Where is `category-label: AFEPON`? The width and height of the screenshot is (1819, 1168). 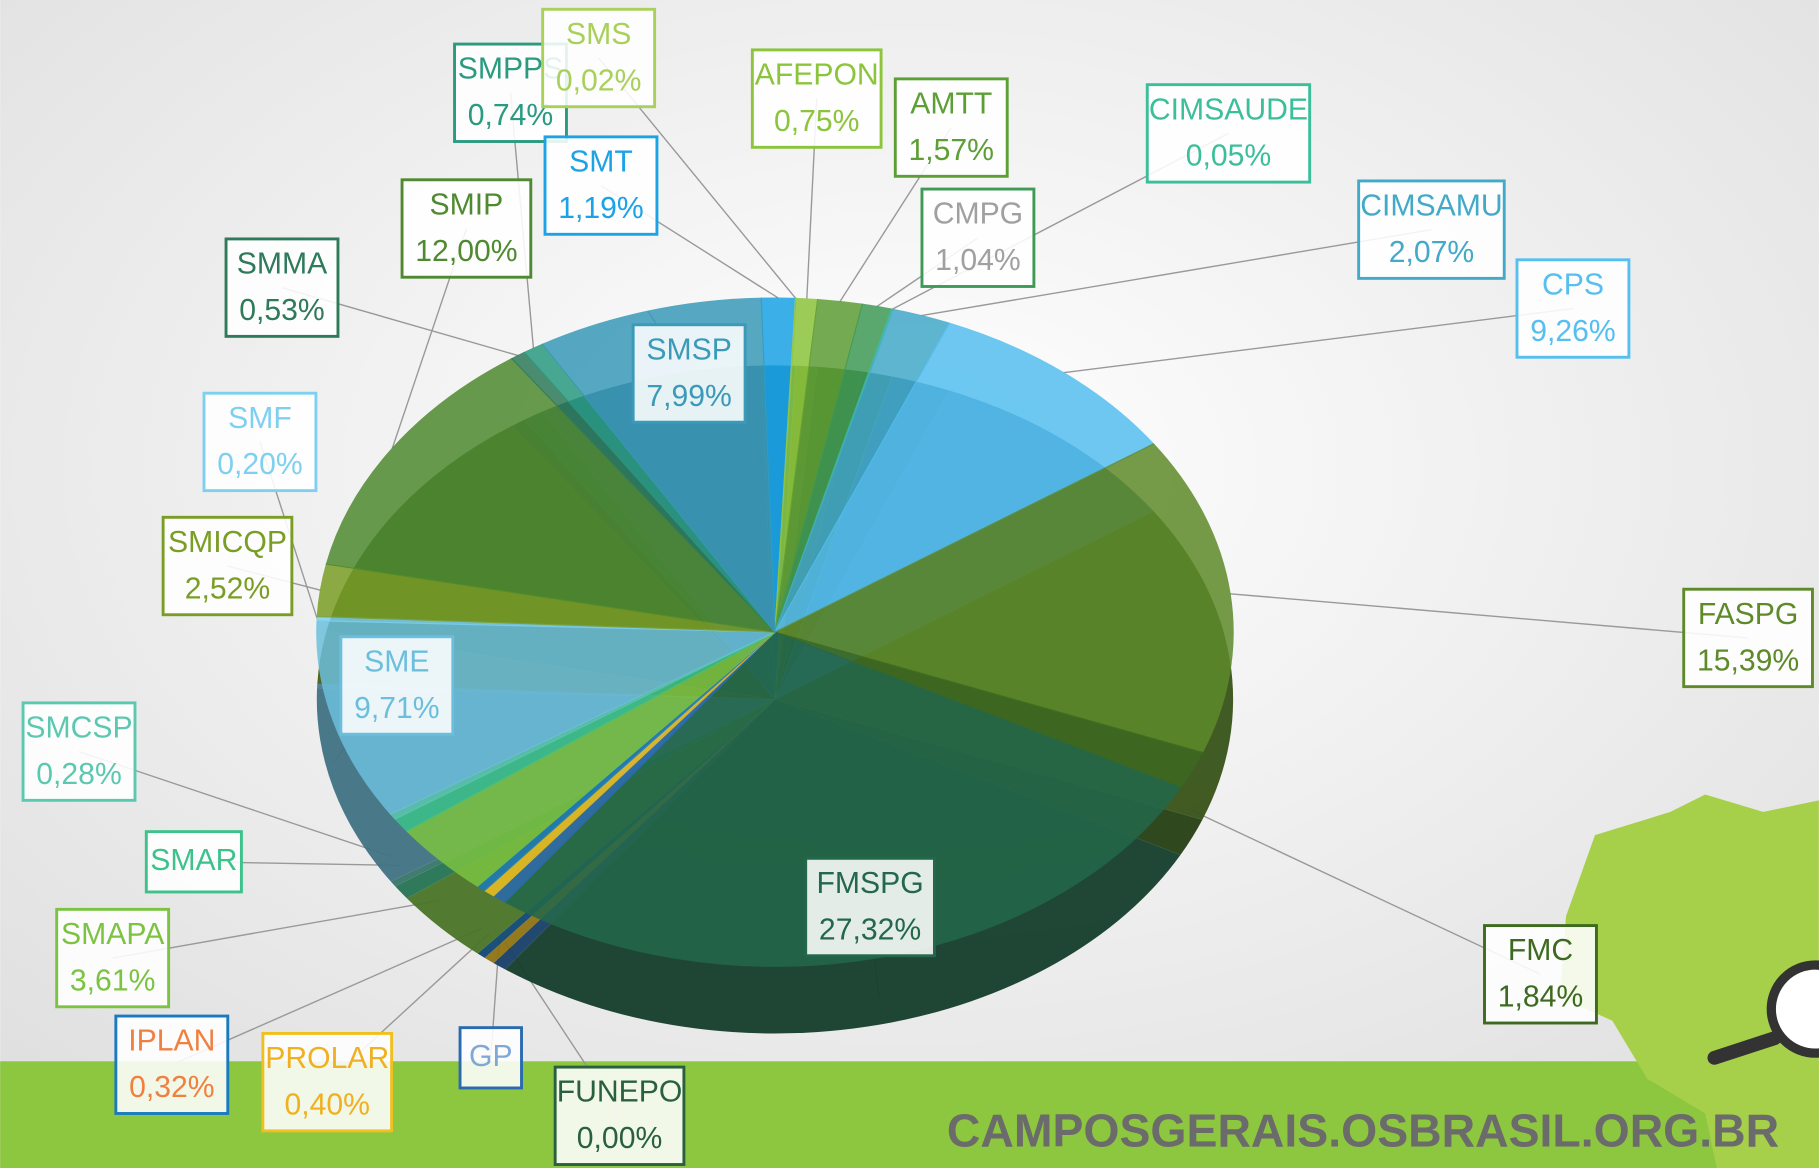
category-label: AFEPON is located at coordinates (817, 75).